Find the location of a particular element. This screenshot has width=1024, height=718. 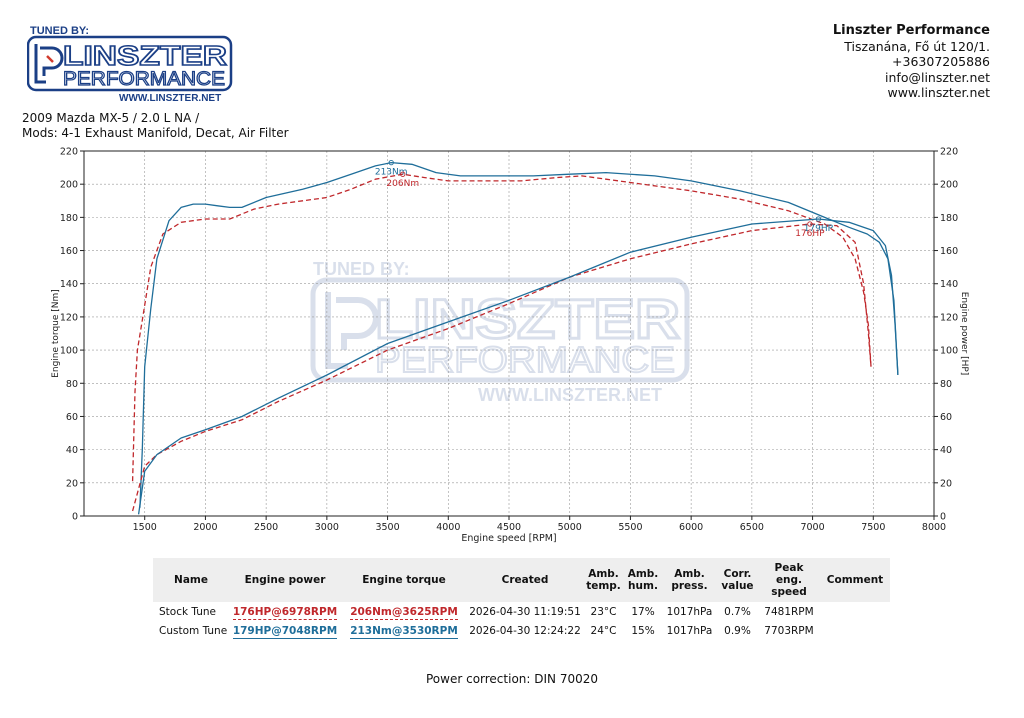

peak-label: 213Nm is located at coordinates (391, 173).